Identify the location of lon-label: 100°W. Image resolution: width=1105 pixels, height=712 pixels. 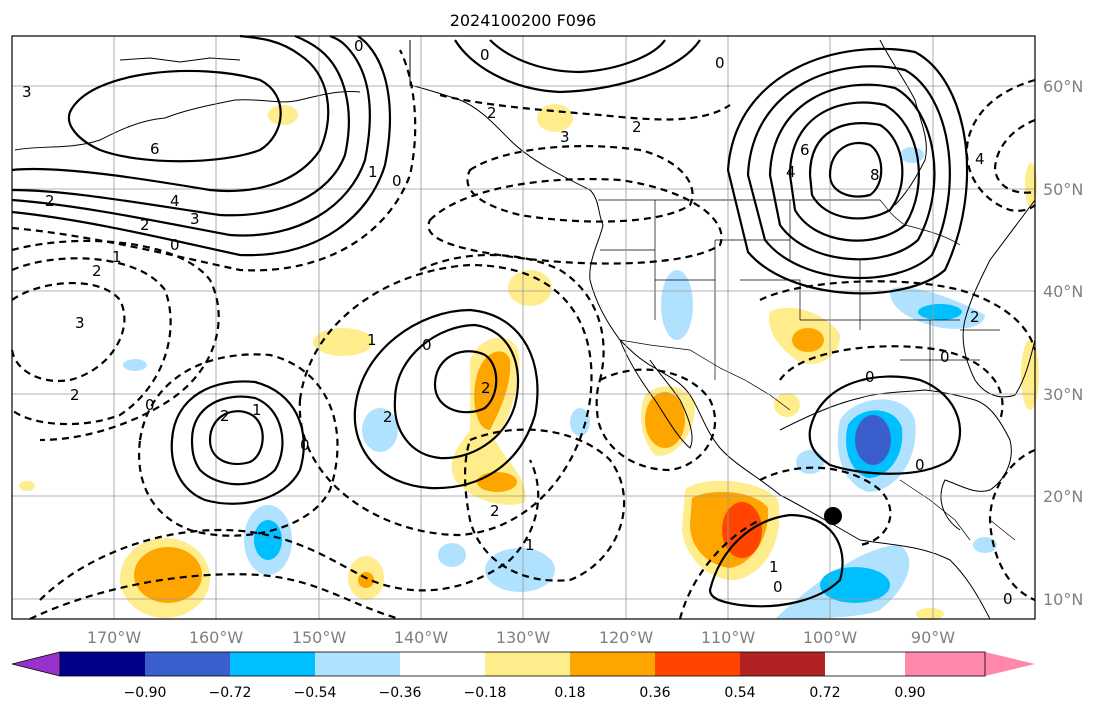
(830, 637).